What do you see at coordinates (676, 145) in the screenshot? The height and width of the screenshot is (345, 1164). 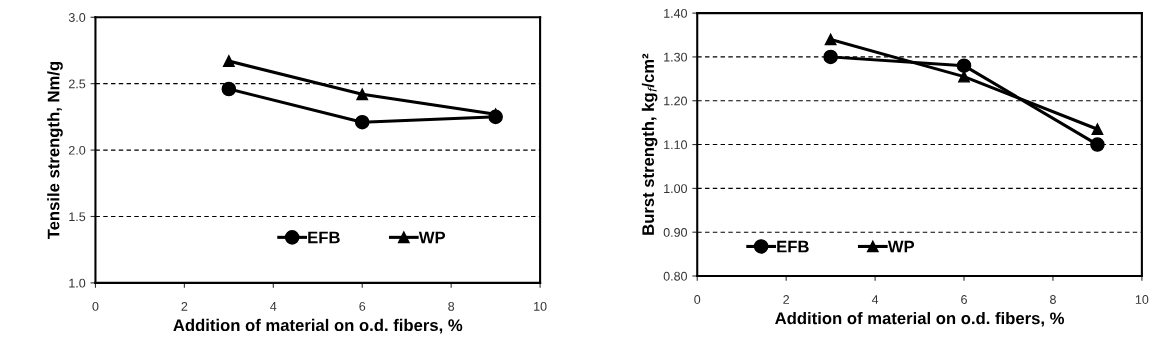 I see `y-tick-label: 1.10` at bounding box center [676, 145].